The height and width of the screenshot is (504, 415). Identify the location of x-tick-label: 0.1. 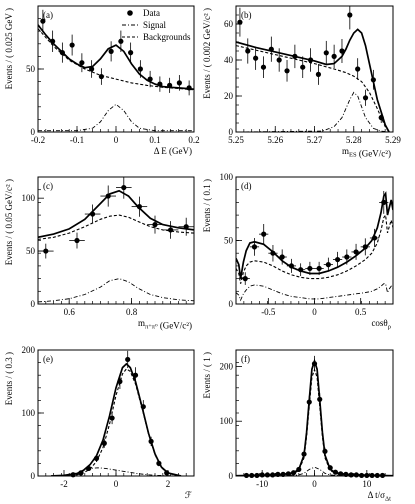
(154, 140).